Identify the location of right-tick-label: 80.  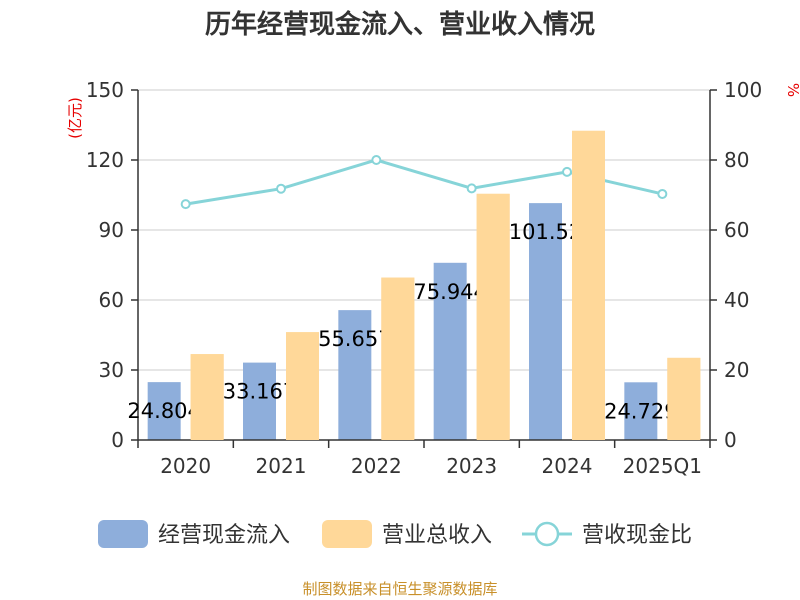
(736, 160).